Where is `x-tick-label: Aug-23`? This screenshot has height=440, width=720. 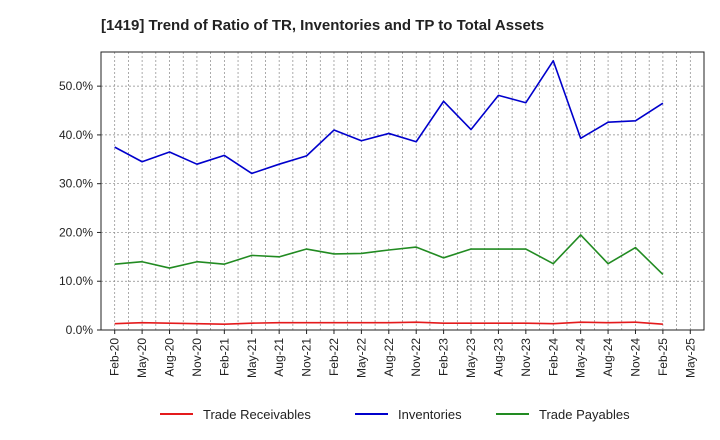
x-tick-label: Aug-23 is located at coordinates (498, 357).